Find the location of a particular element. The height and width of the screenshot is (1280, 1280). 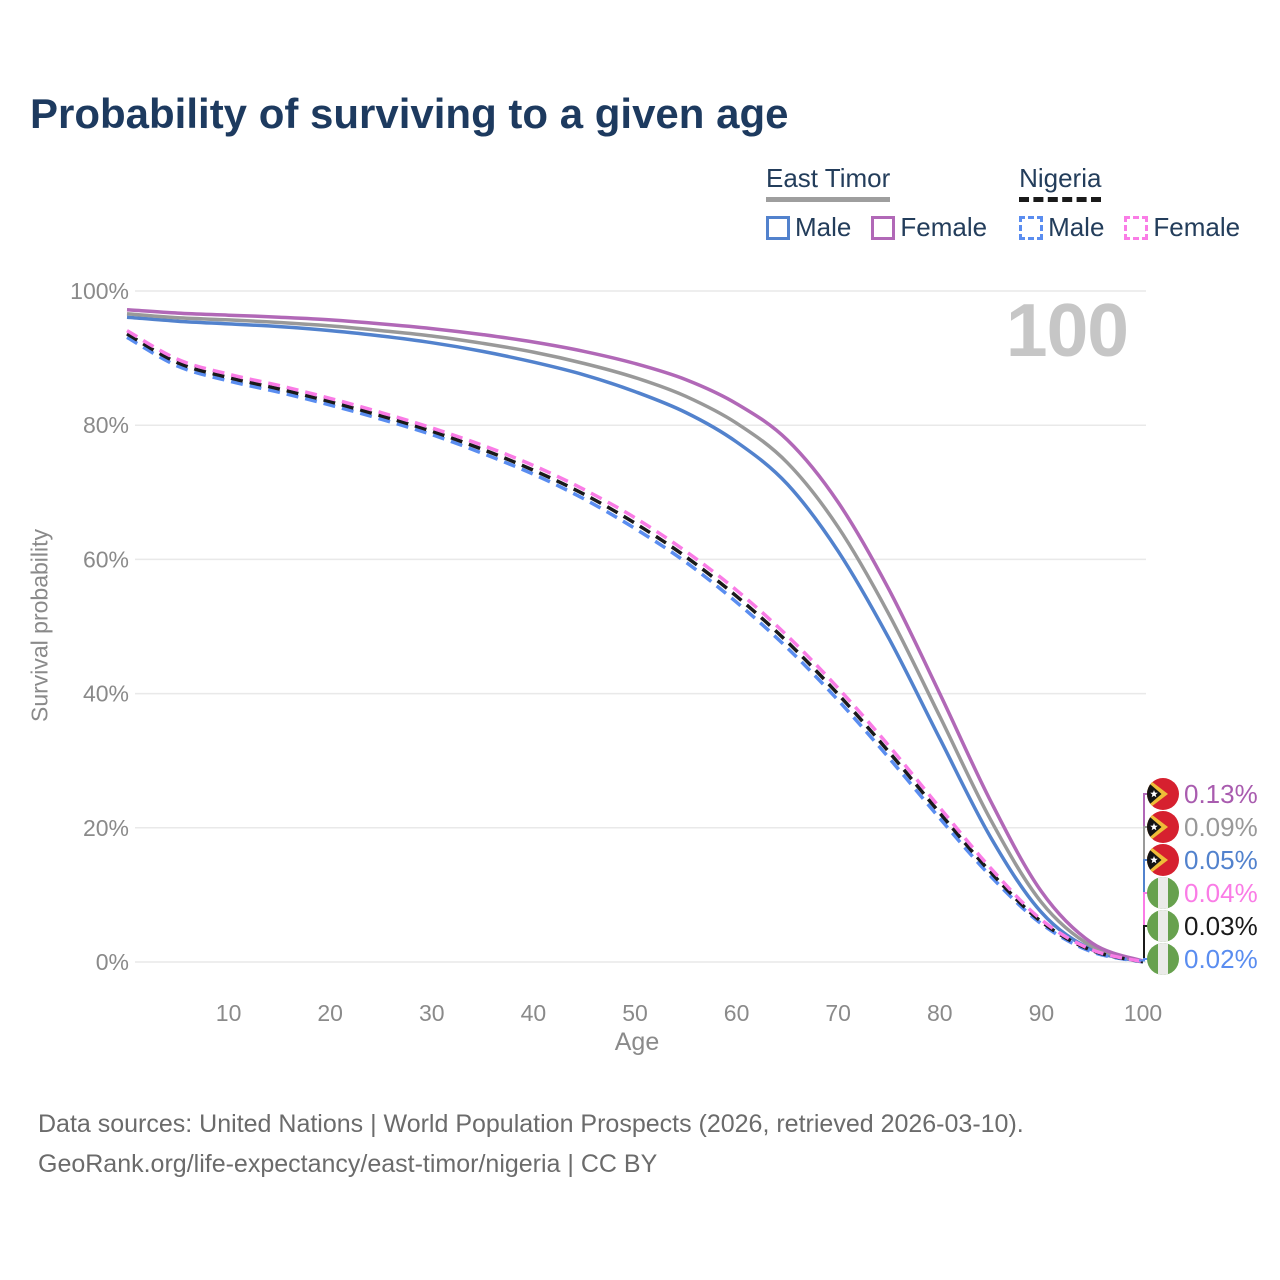

x-tick-label: 30 is located at coordinates (432, 1013).